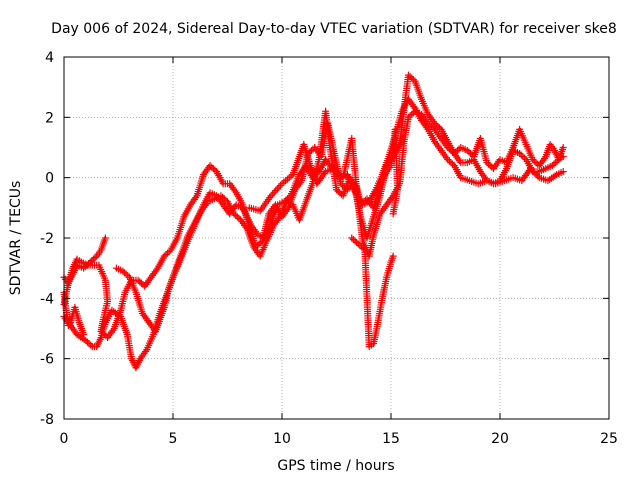 This screenshot has height=480, width=640. Describe the element at coordinates (16, 238) in the screenshot. I see `y-axis-label: SDTVAR / TECUs` at that location.